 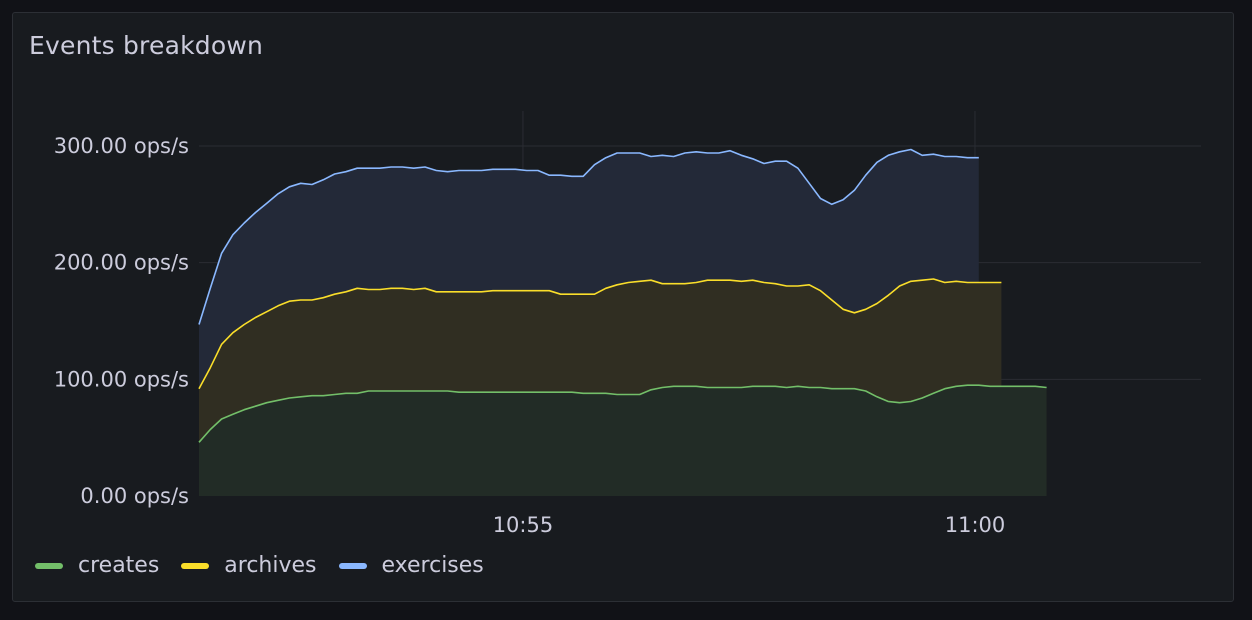 I want to click on legend-label: creates, so click(x=119, y=565).